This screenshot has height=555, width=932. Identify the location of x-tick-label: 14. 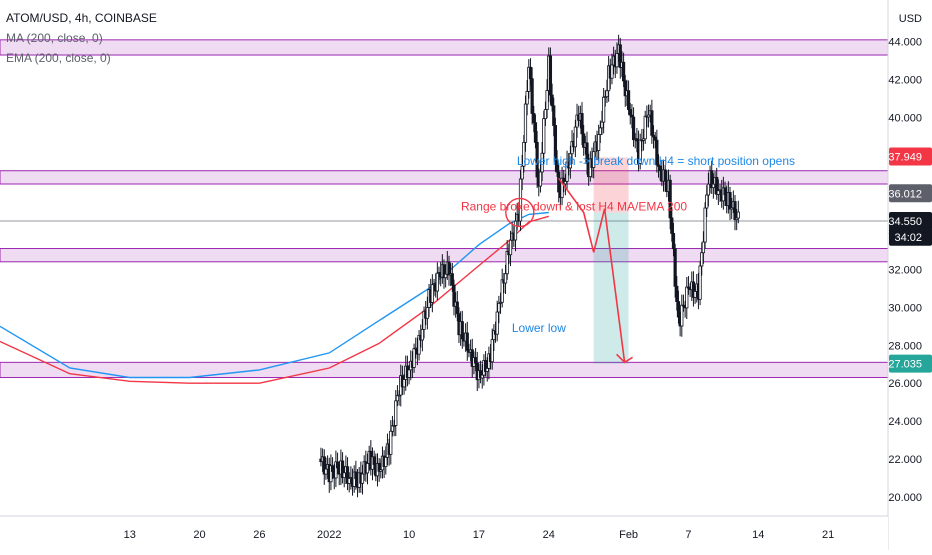
(758, 535).